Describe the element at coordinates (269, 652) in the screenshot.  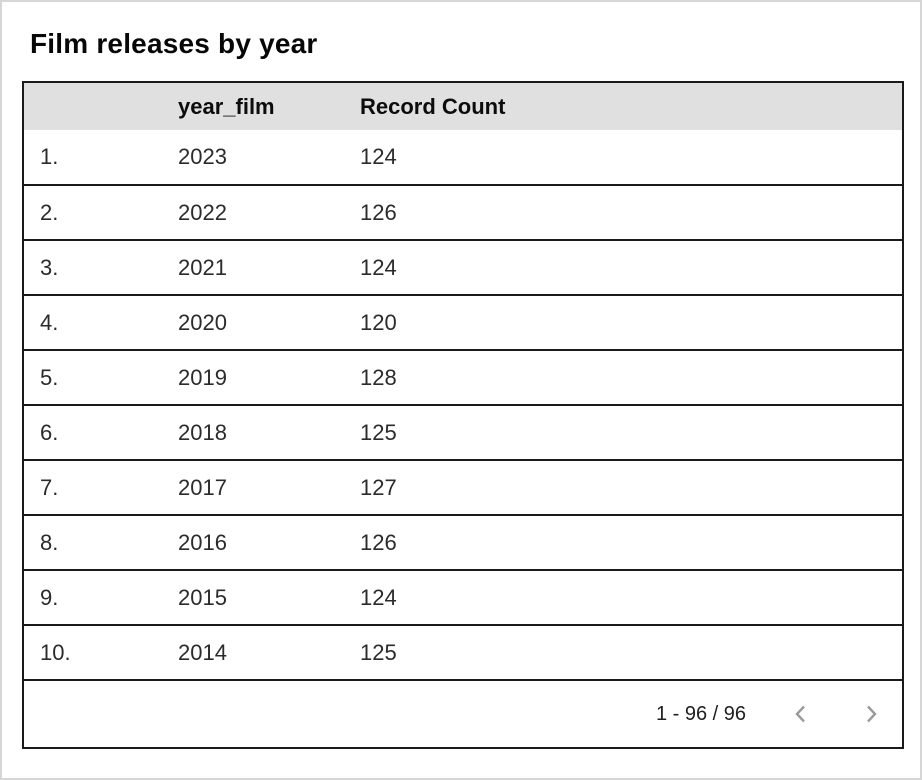
I see `cell-year-film: 2014` at that location.